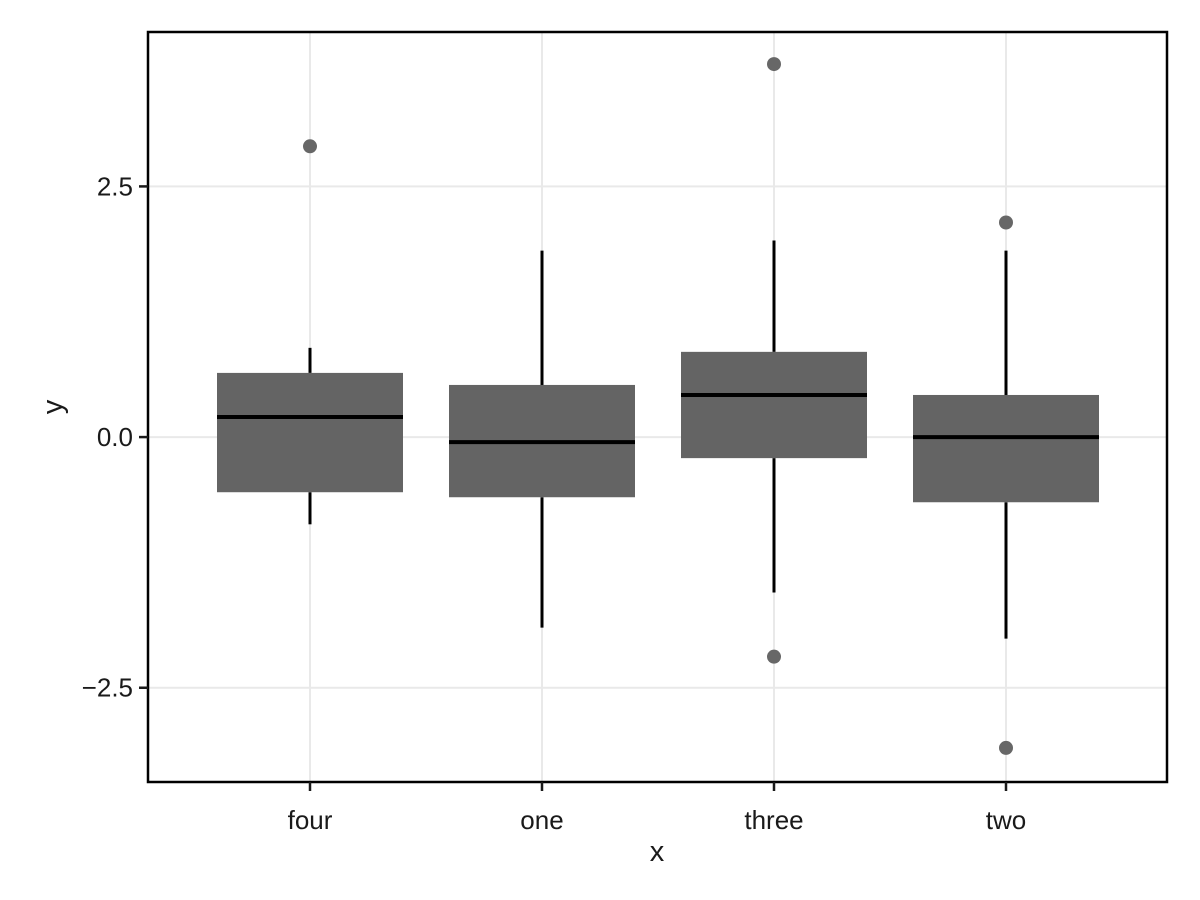 The image size is (1200, 900). What do you see at coordinates (115, 437) in the screenshot?
I see `y-tick-label: 0.0` at bounding box center [115, 437].